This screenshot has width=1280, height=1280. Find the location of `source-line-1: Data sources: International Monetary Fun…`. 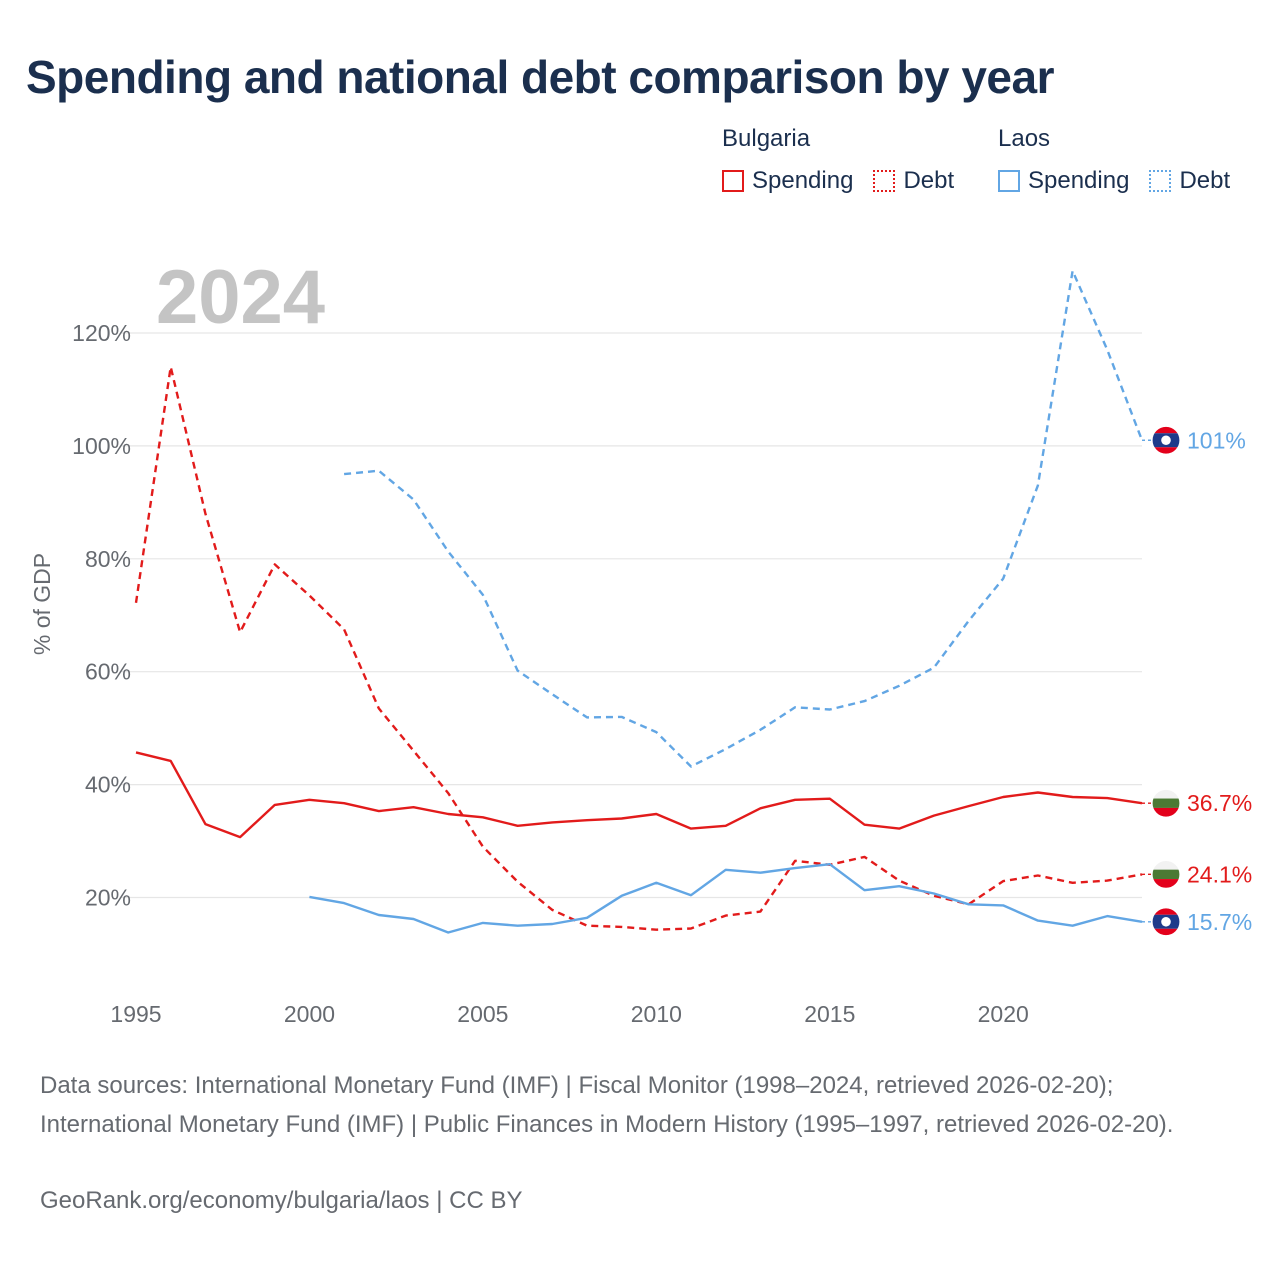

source-line-1: Data sources: International Monetary Fun… is located at coordinates (577, 1085).